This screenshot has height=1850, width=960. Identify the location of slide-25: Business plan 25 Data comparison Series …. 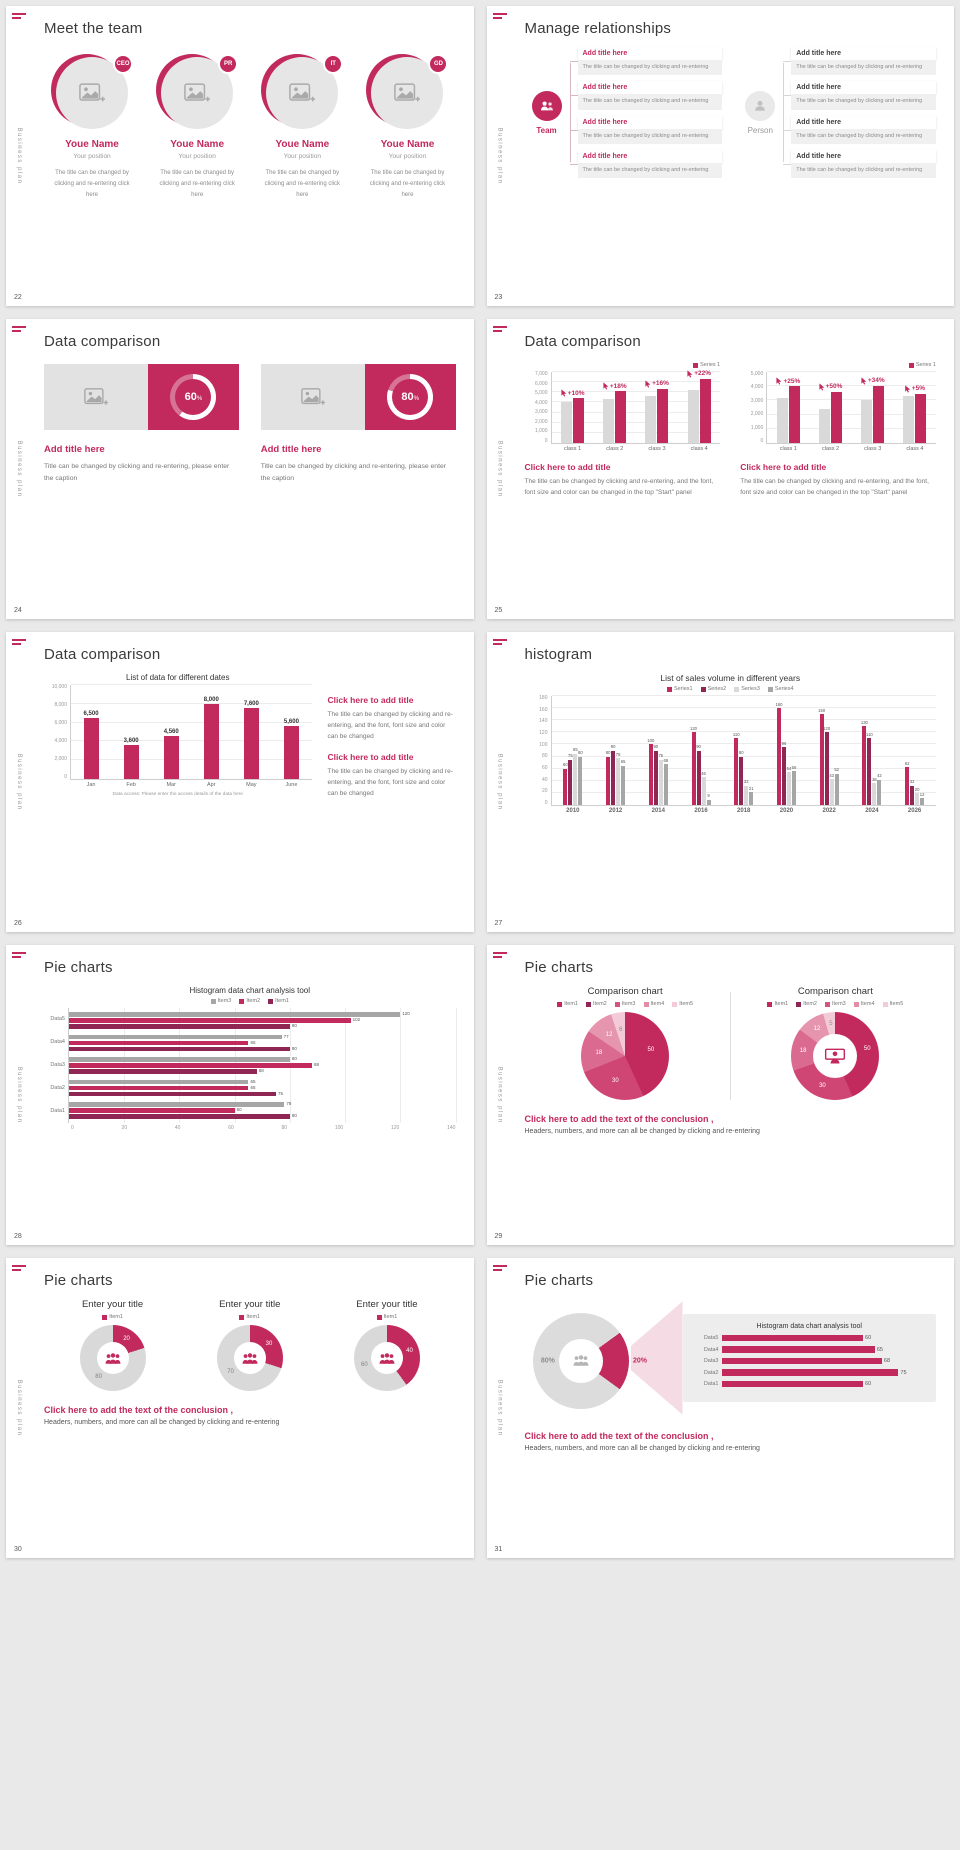
(720, 469).